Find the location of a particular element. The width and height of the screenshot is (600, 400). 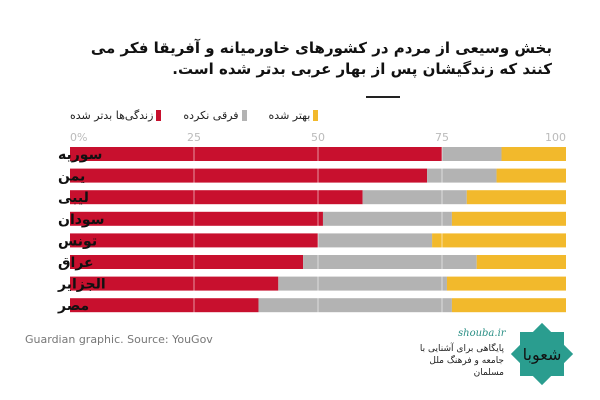

source-note: Guardian graphic. Source: YouGov is located at coordinates (119, 339).